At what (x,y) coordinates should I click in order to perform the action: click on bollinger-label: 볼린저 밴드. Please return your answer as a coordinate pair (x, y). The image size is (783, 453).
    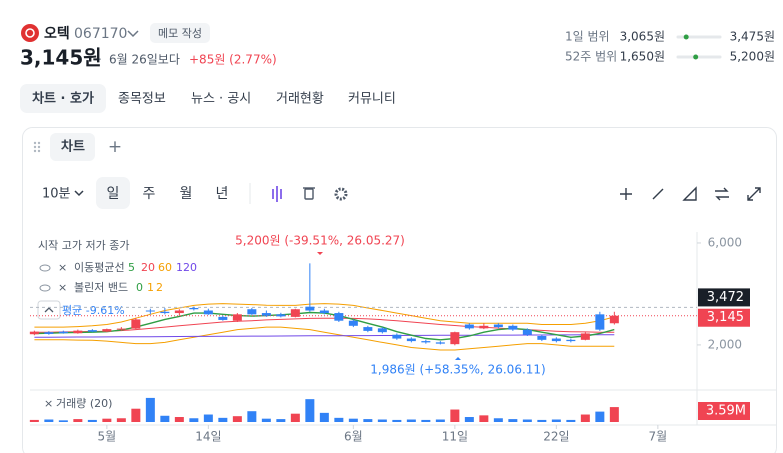
    Looking at the image, I should click on (101, 287).